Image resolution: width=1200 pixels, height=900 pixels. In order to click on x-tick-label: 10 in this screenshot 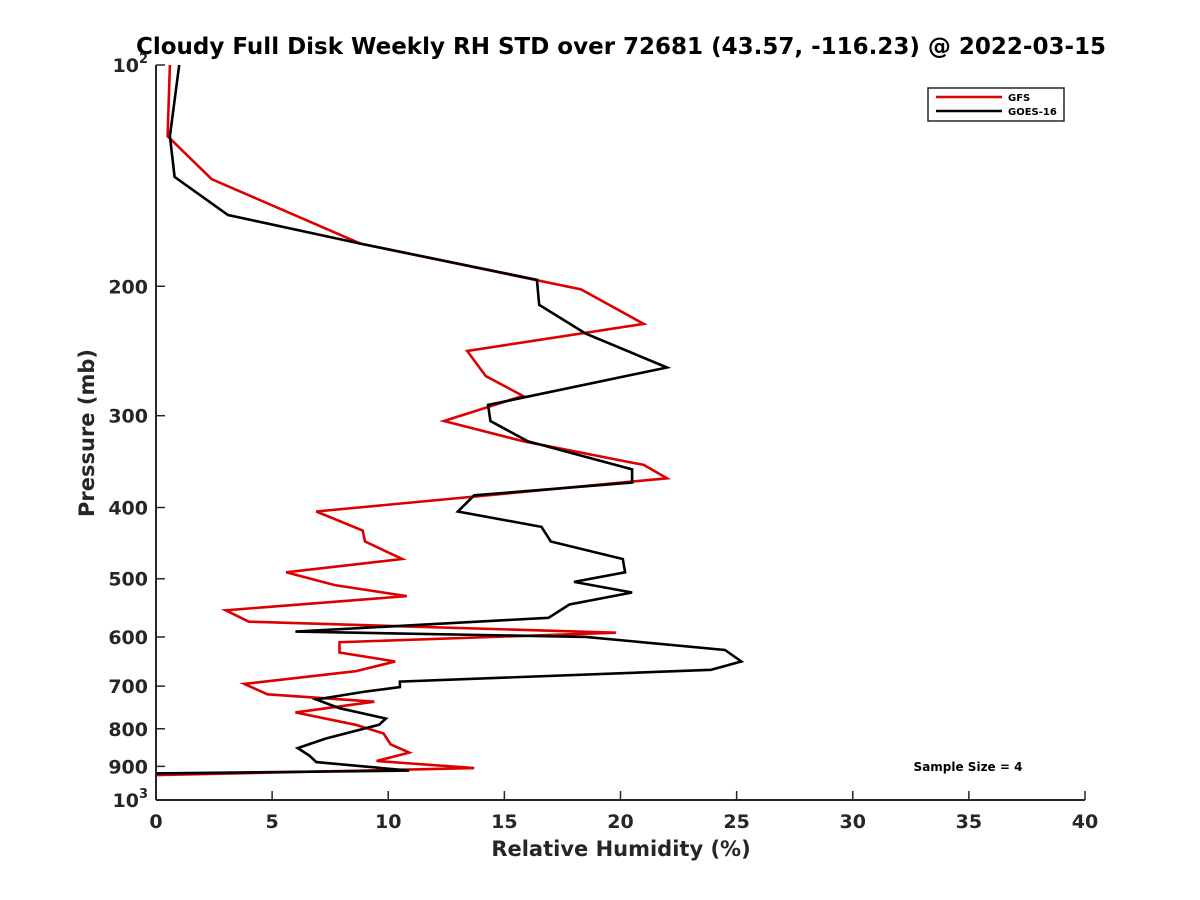, I will do `click(388, 822)`.